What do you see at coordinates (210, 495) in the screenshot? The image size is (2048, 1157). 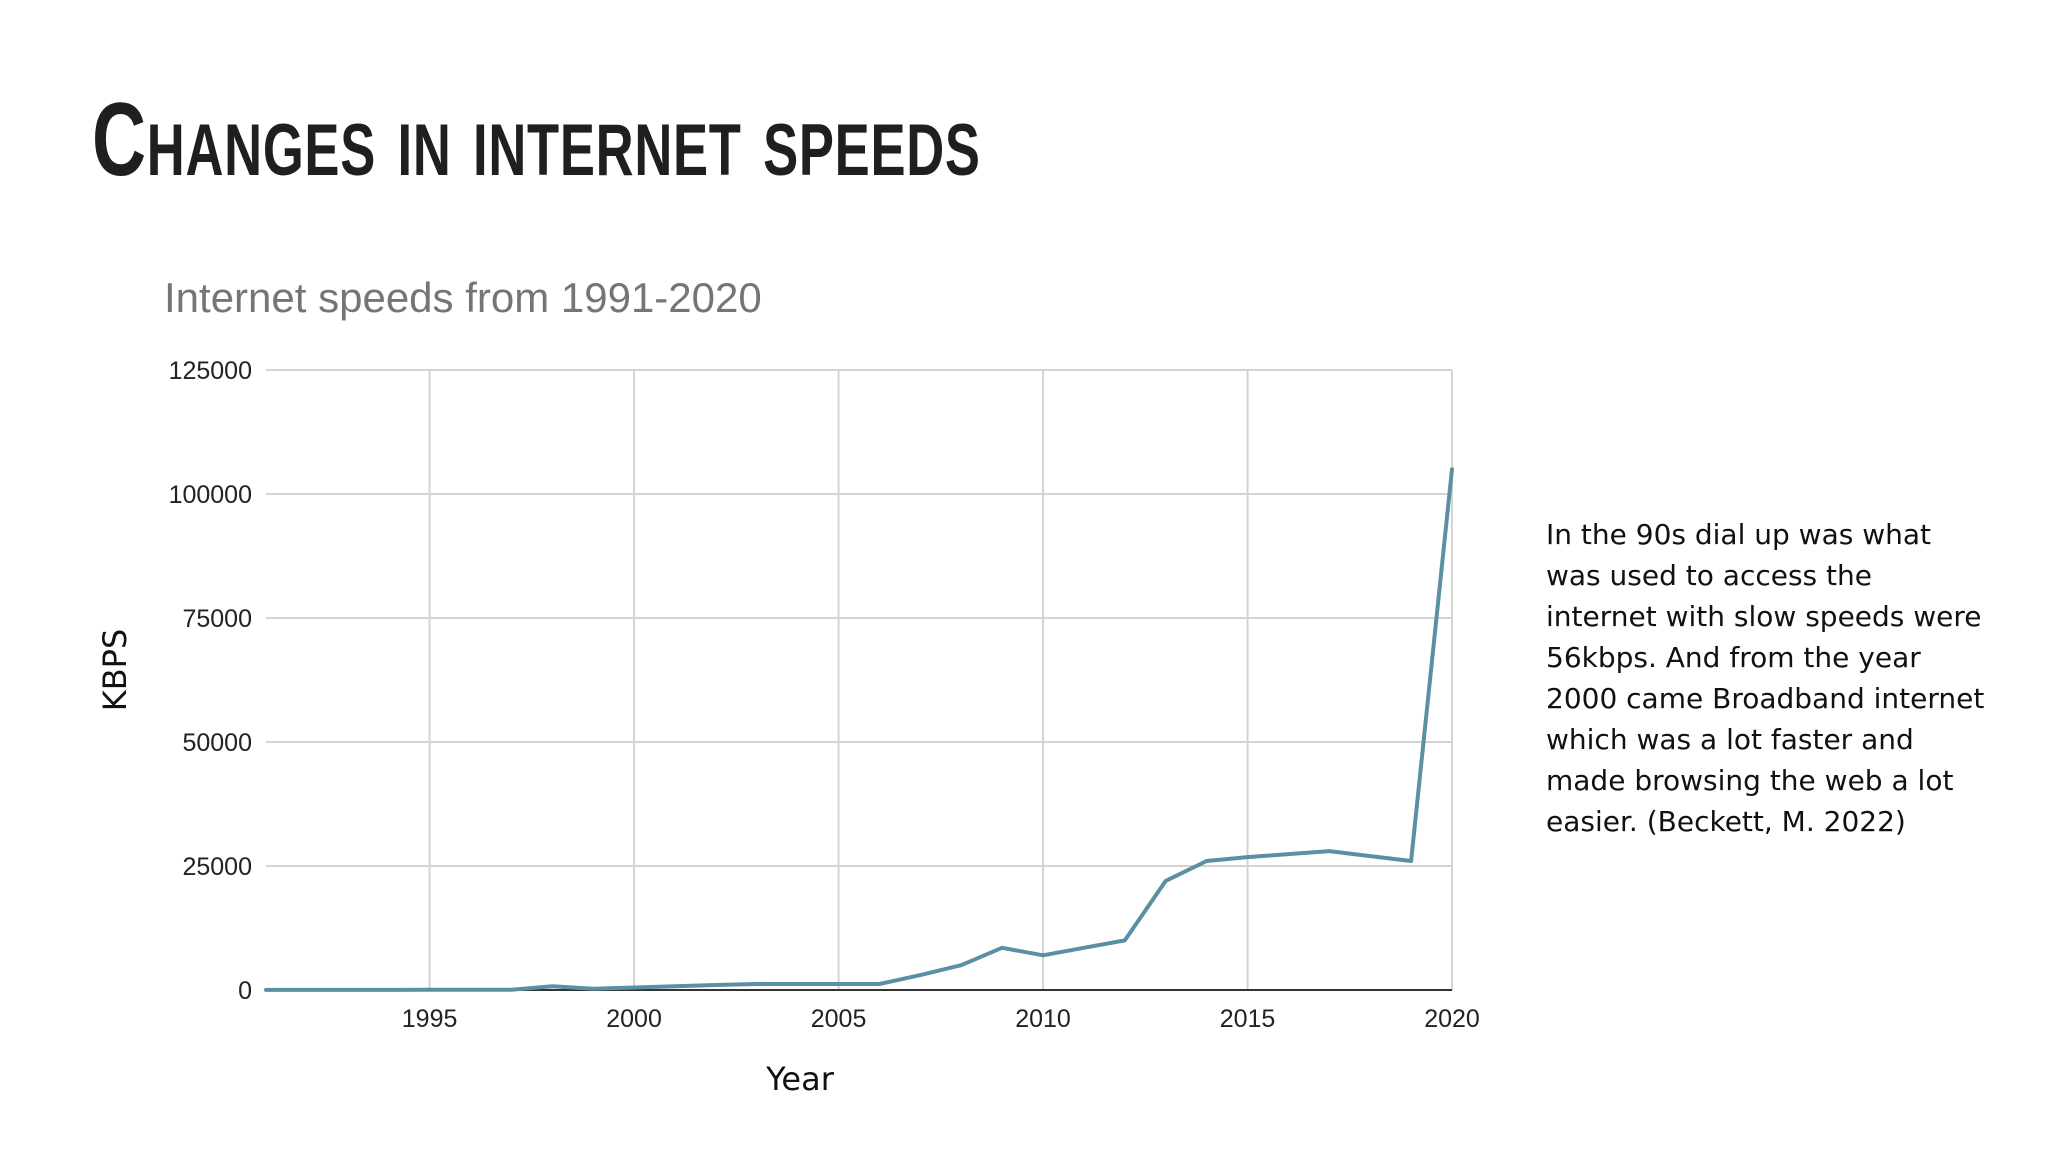 I see `y-tick-label: 100000` at bounding box center [210, 495].